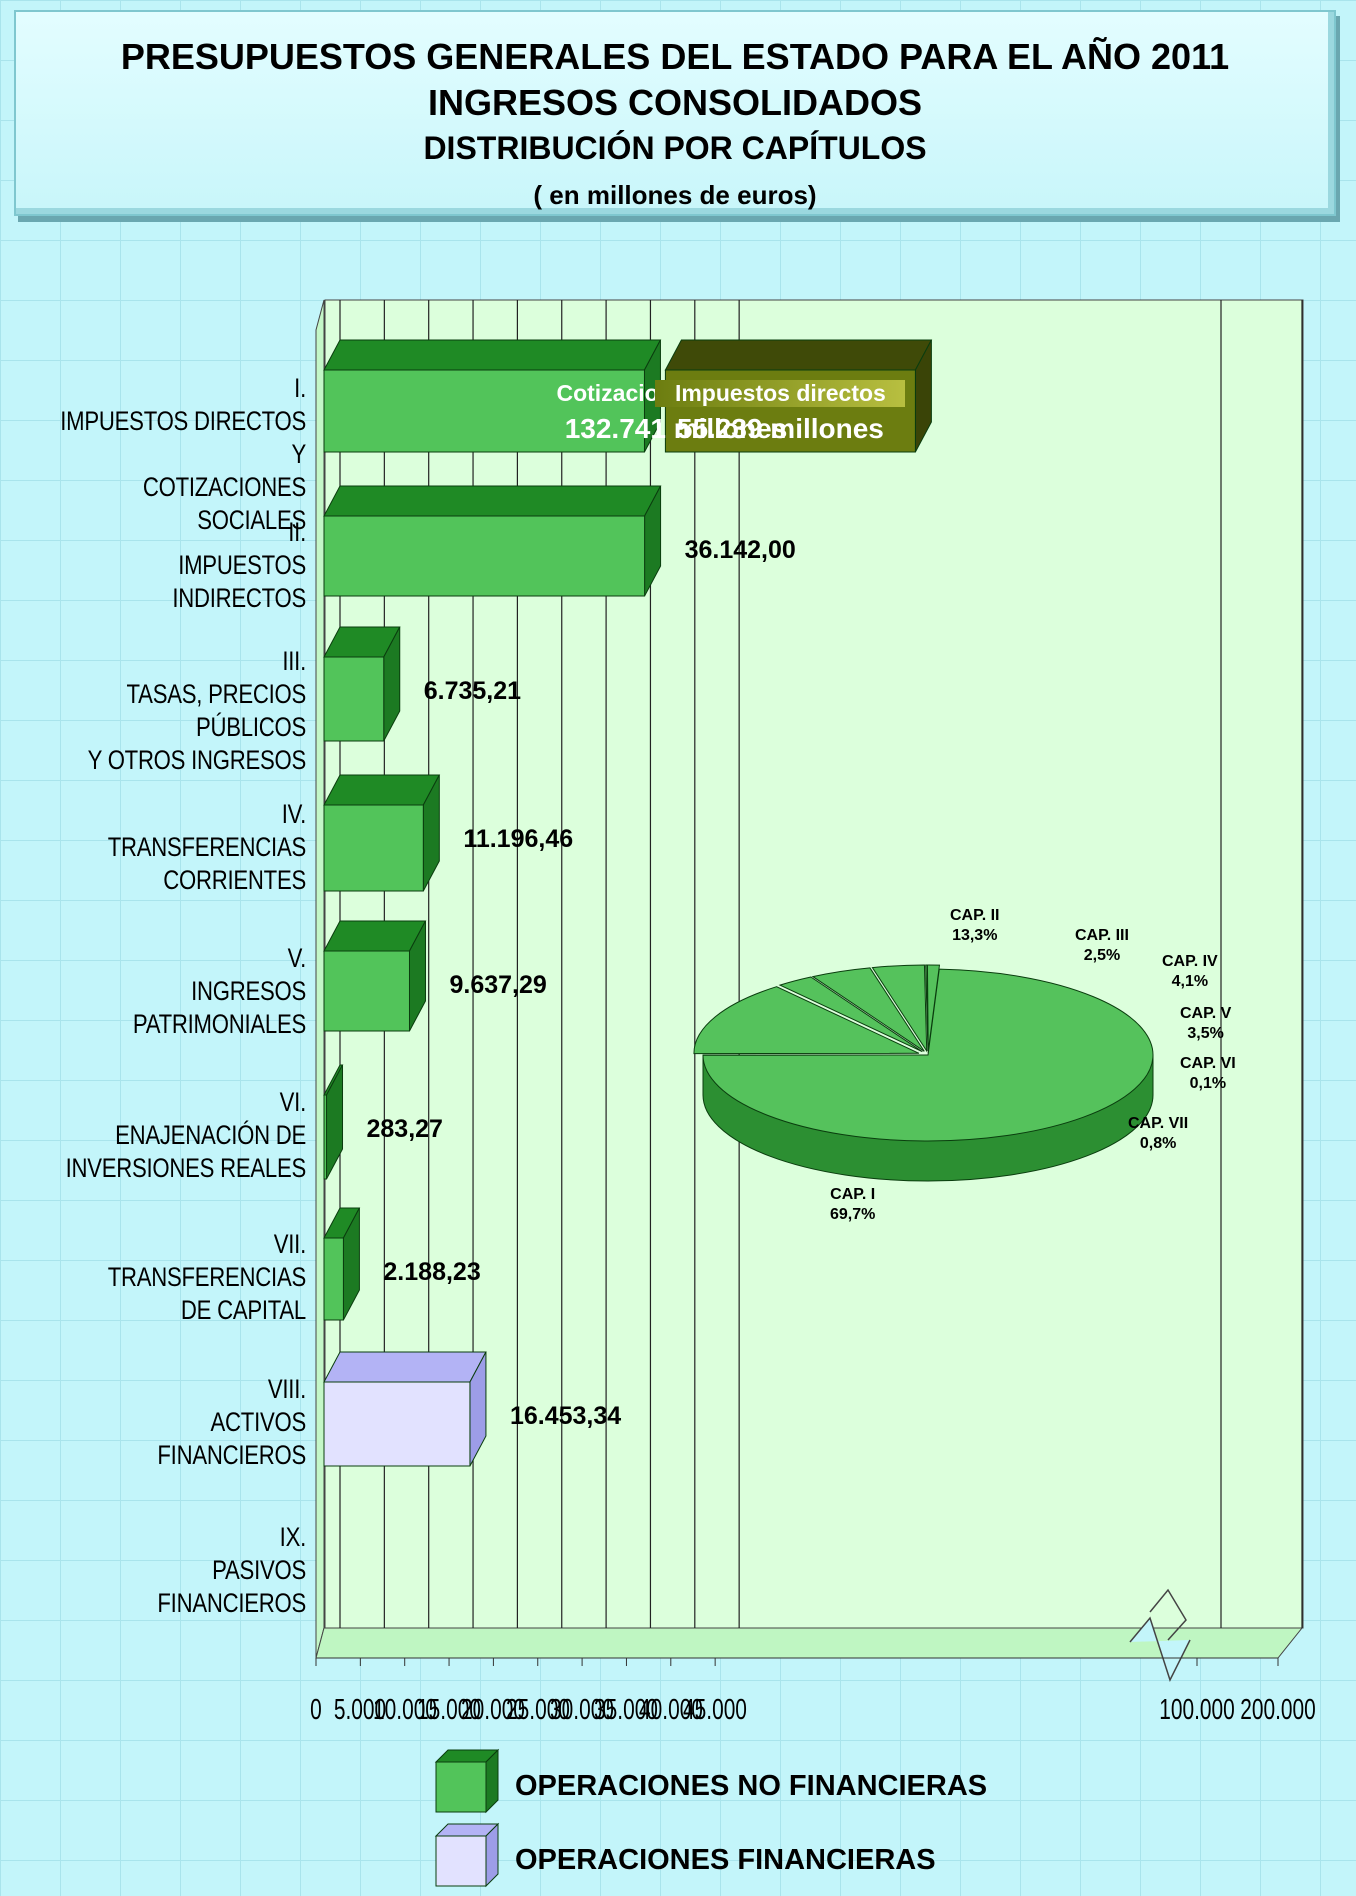 The height and width of the screenshot is (1896, 1356). I want to click on legend-swatch-no-financieras-front, so click(461, 1787).